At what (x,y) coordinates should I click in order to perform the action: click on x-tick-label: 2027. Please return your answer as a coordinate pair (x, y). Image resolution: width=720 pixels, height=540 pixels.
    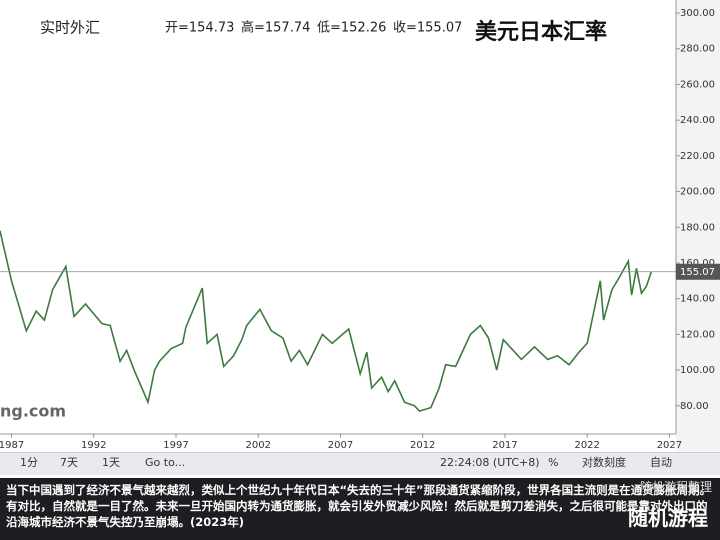
    Looking at the image, I should click on (669, 445).